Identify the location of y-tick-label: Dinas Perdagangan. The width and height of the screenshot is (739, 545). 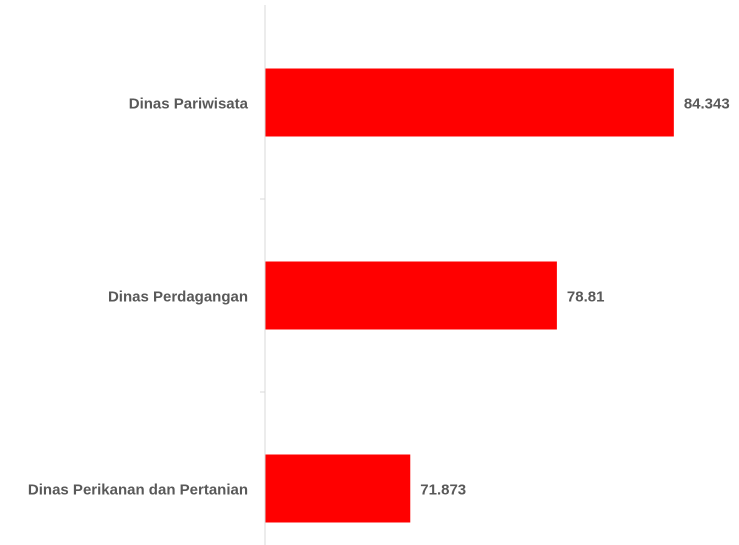
(178, 296).